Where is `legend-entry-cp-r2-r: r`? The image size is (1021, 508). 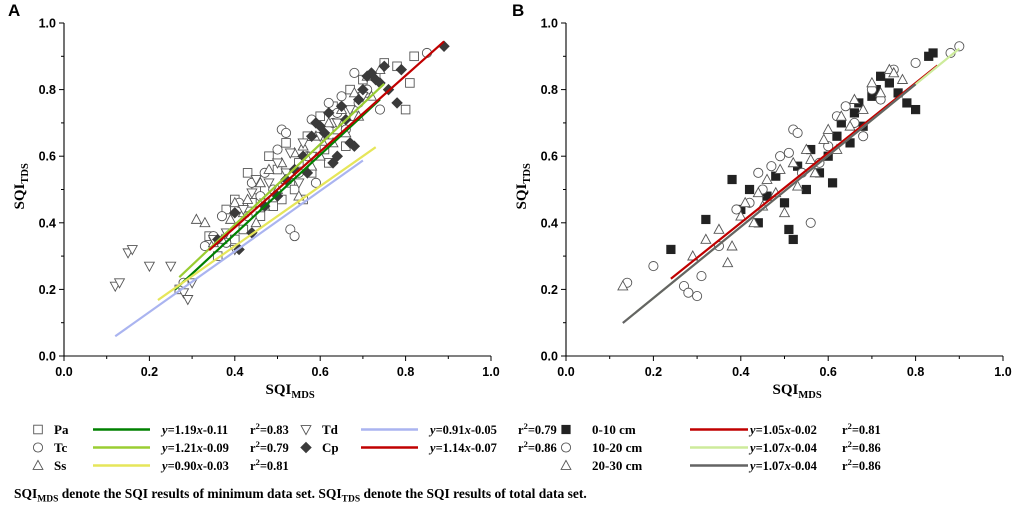 legend-entry-cp-r2-r: r is located at coordinates (521, 448).